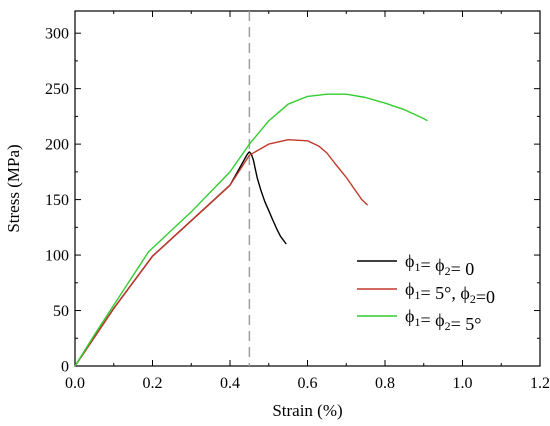 The height and width of the screenshot is (426, 550). I want to click on y-tick-label: 50, so click(61, 311).